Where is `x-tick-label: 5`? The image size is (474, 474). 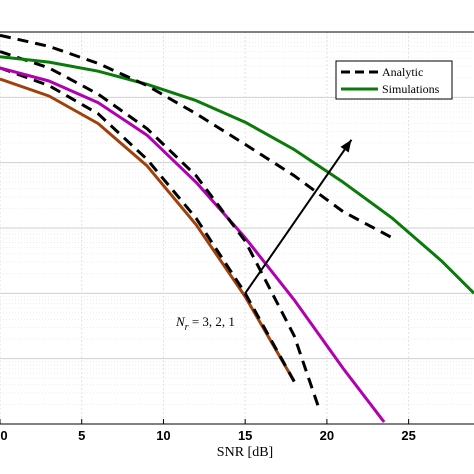
x-tick-label: 5 is located at coordinates (81, 435).